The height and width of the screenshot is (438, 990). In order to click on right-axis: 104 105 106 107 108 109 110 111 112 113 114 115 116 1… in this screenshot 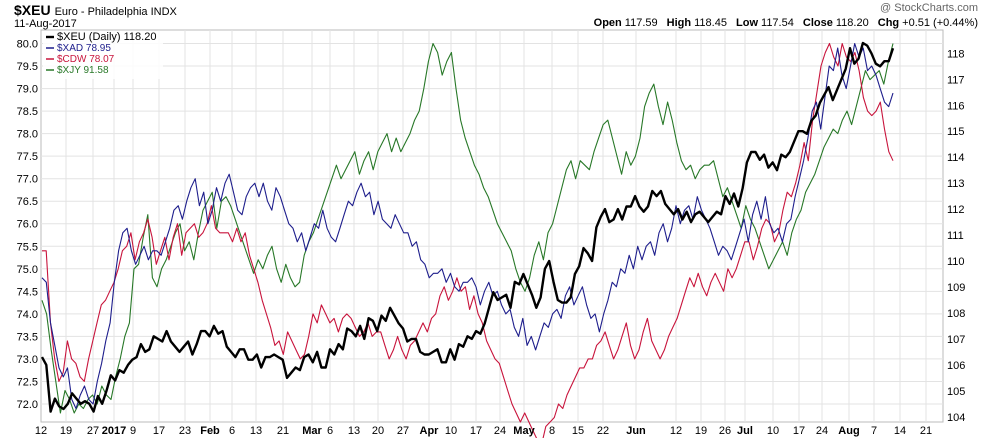, I will do `click(956, 235)`.